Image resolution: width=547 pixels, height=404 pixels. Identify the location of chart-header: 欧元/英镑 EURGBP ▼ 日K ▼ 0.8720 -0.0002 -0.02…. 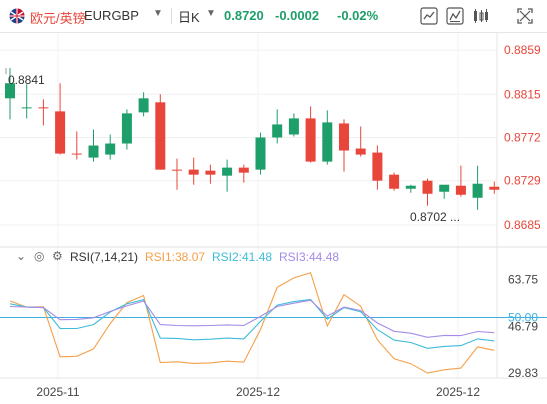
(273, 16).